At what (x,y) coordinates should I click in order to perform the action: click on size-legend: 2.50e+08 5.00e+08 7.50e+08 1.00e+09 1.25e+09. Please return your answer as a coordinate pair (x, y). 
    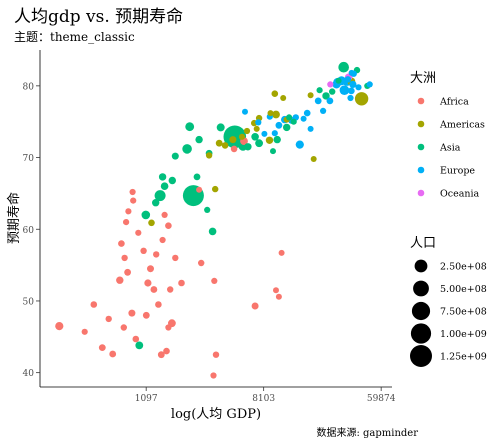
    Looking at the image, I should click on (448, 313).